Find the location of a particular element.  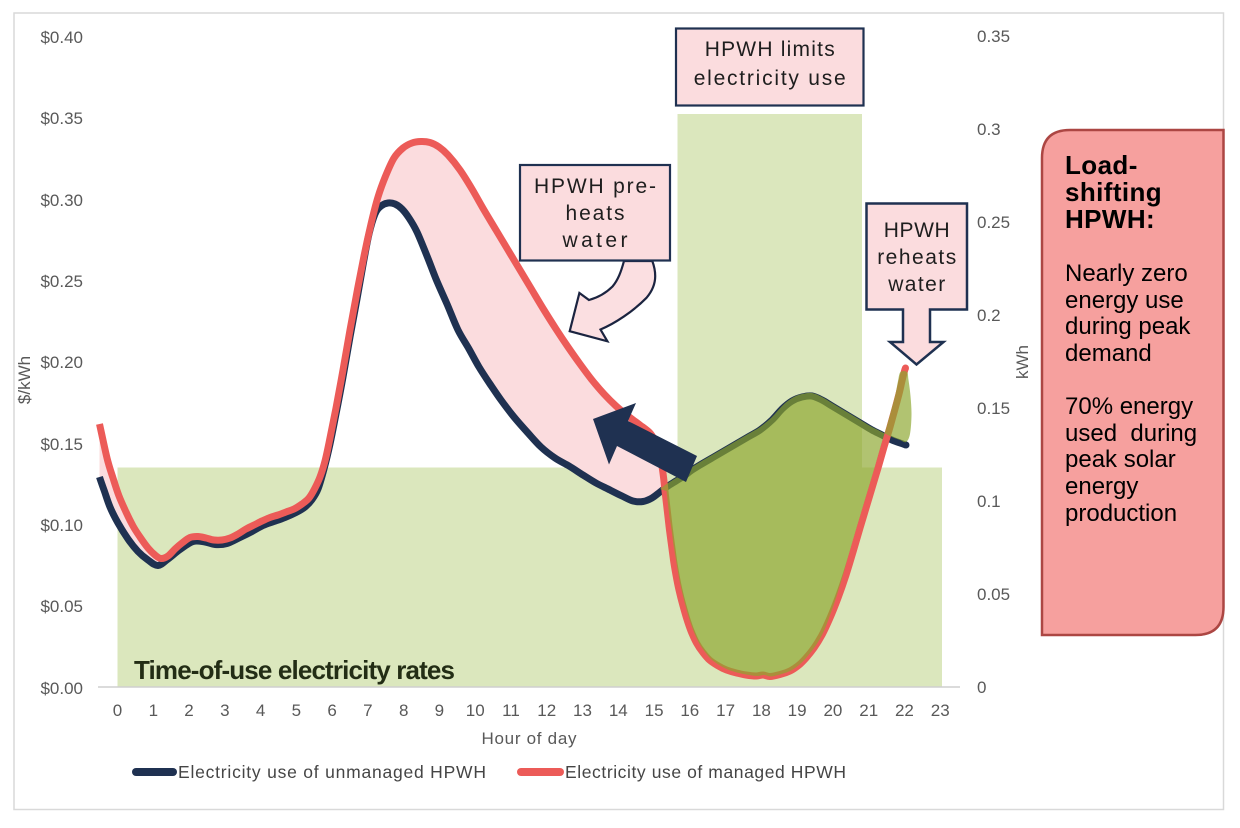

svg-text: $0.30 is located at coordinates (61, 200).